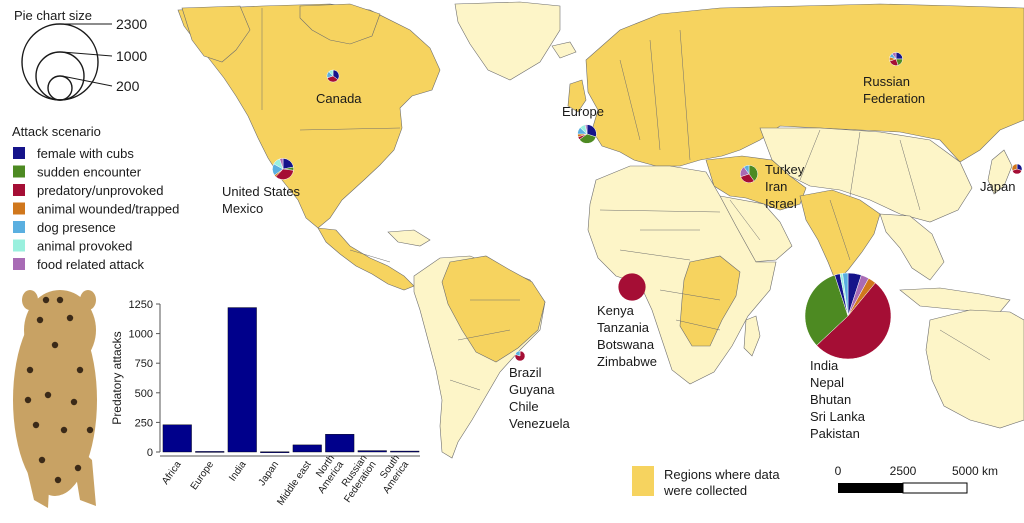 The height and width of the screenshot is (523, 1024). Describe the element at coordinates (89, 172) in the screenshot. I see `legend-label-sudden-encounter: sudden encounter` at that location.